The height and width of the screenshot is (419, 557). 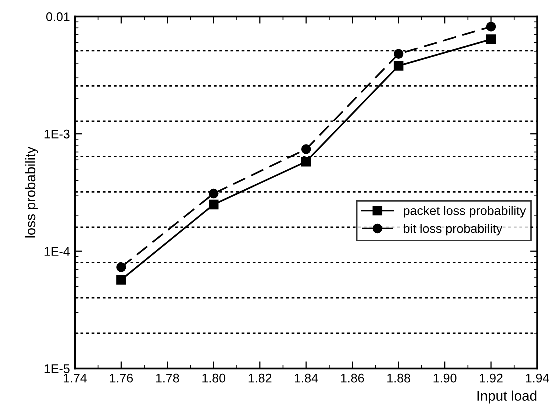 I want to click on y-tick-label: 0.01, so click(x=58, y=17).